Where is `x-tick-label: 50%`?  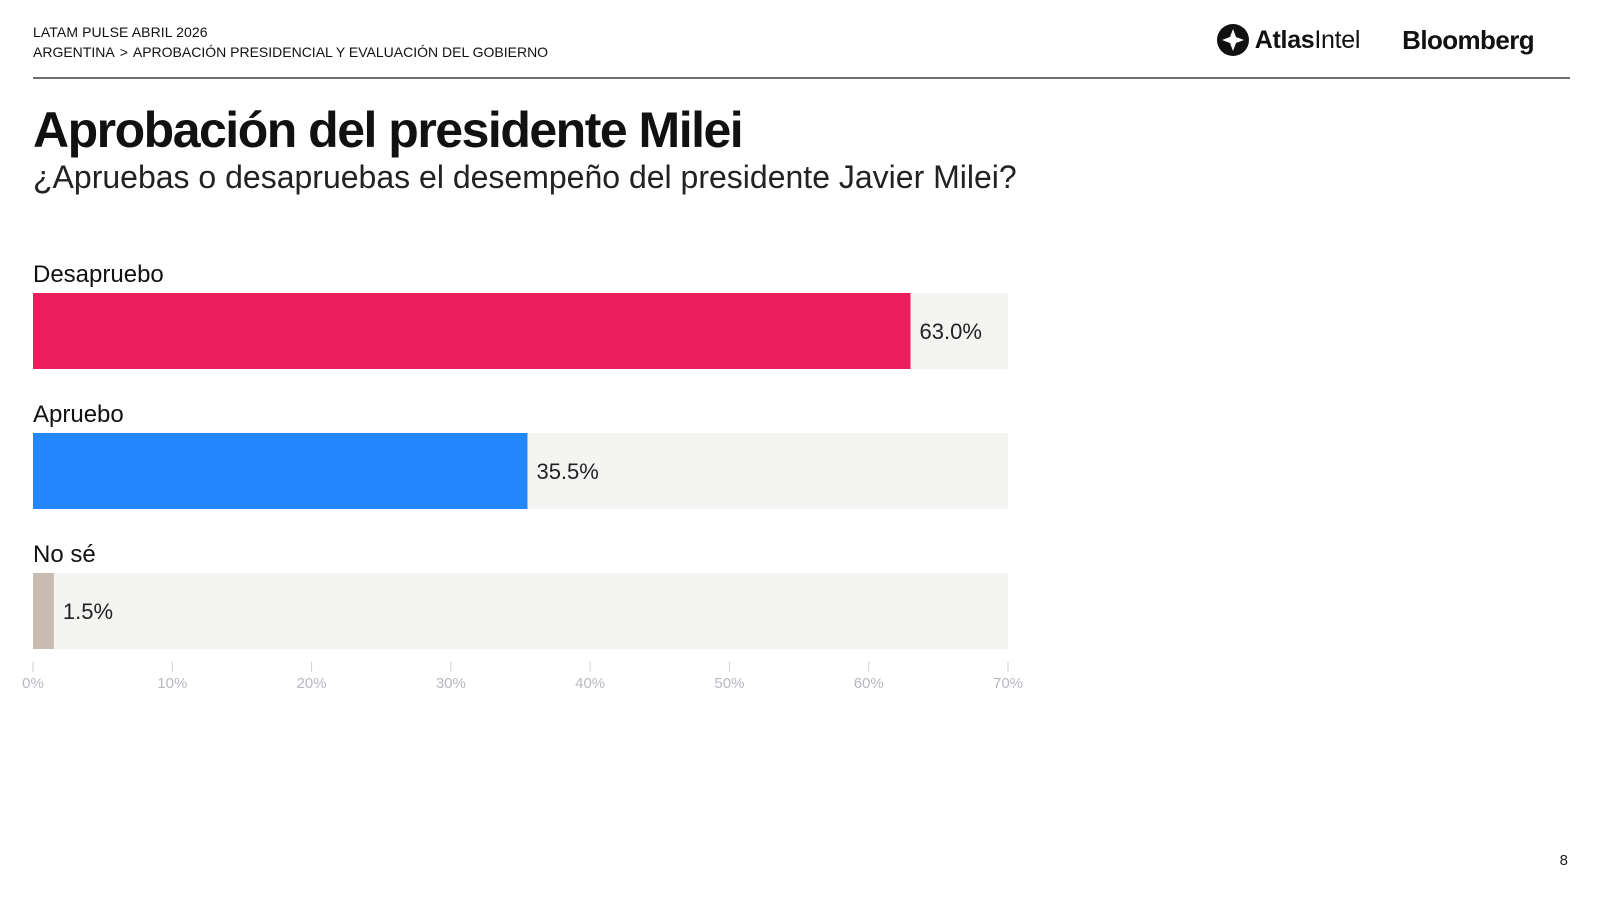 x-tick-label: 50% is located at coordinates (729, 683).